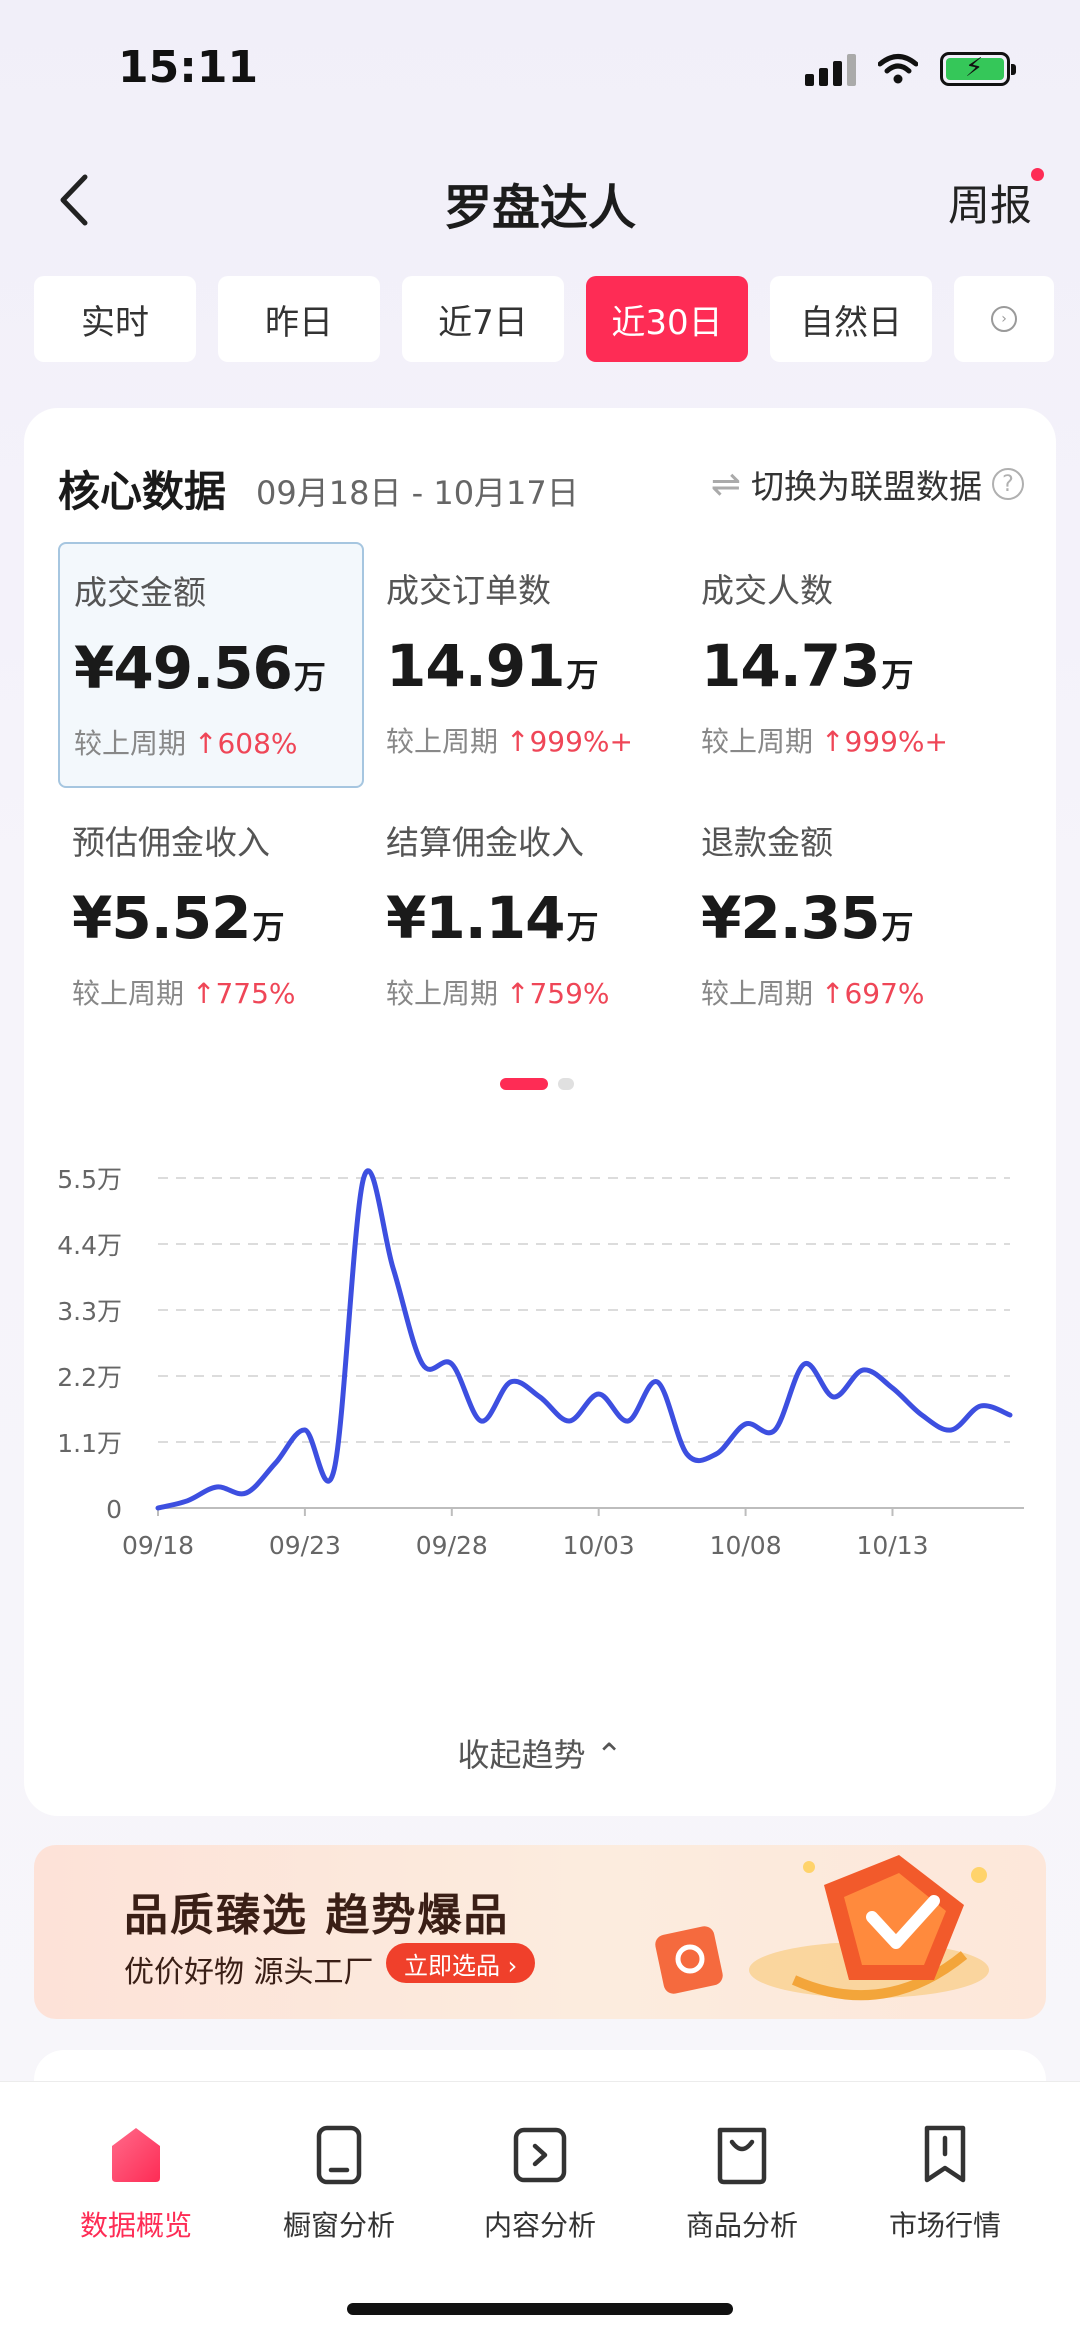  Describe the element at coordinates (822, 1928) in the screenshot. I see `shopping-badge-illustration` at that location.